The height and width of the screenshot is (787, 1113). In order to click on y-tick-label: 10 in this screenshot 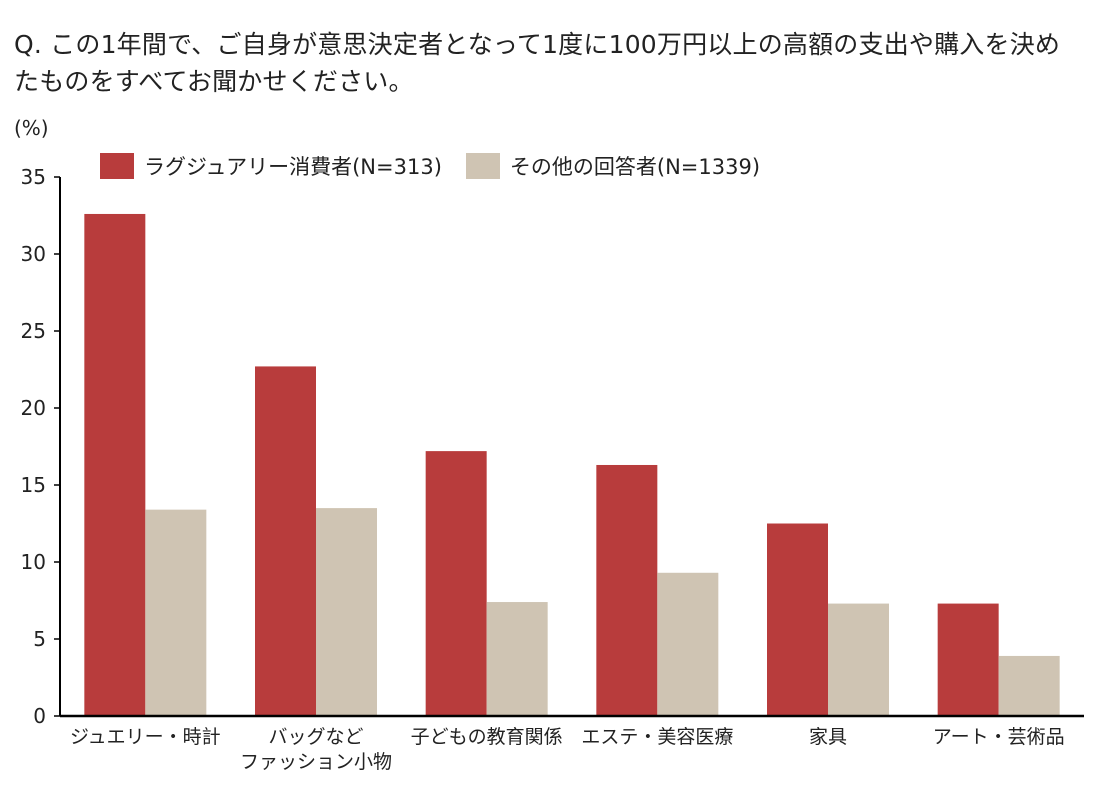, I will do `click(33, 562)`.